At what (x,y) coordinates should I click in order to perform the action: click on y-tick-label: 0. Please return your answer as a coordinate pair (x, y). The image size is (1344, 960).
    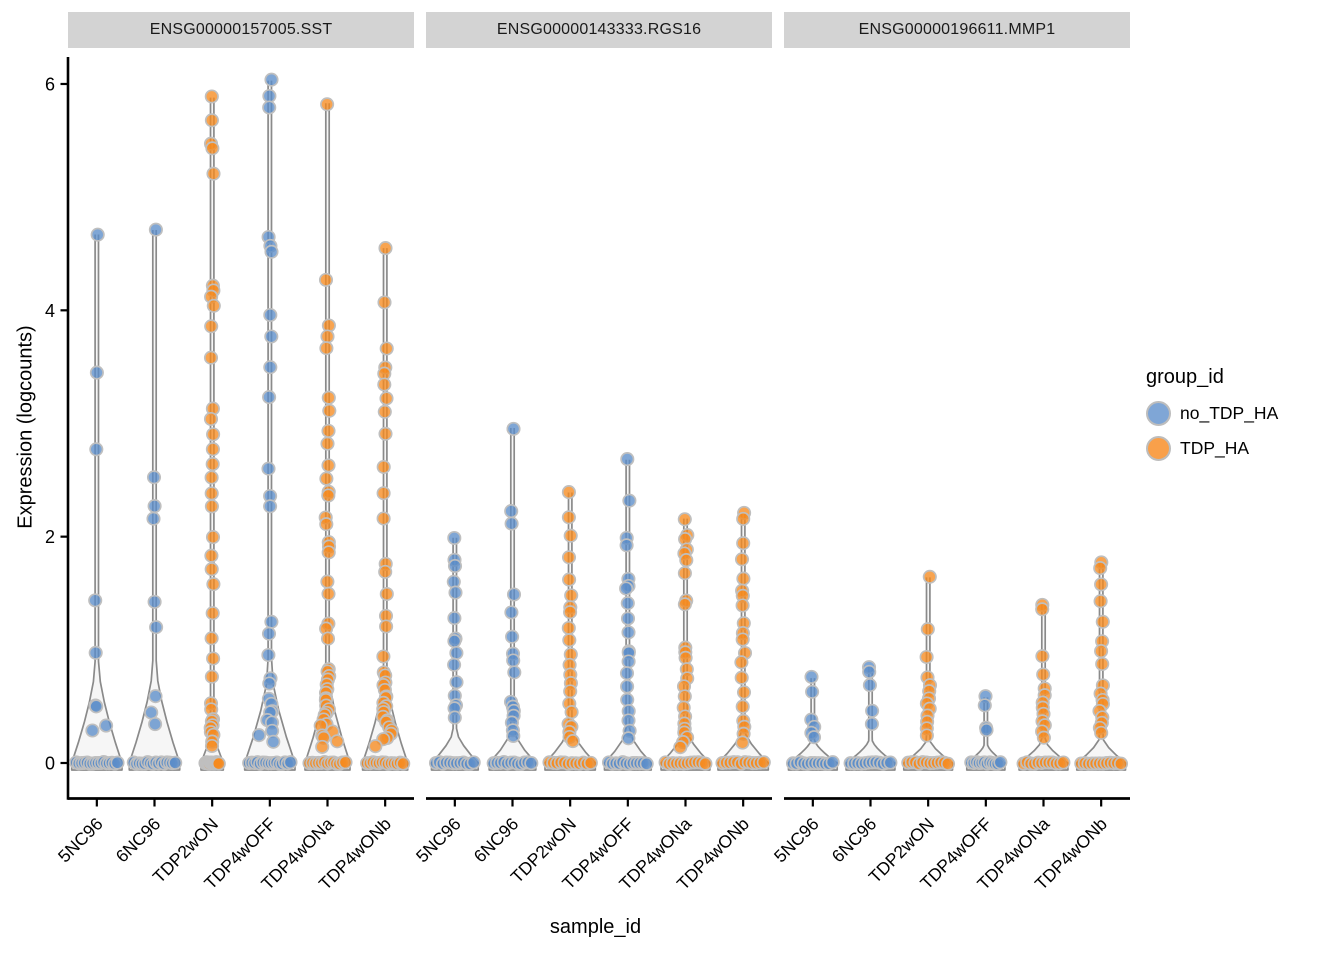
    Looking at the image, I should click on (50, 764).